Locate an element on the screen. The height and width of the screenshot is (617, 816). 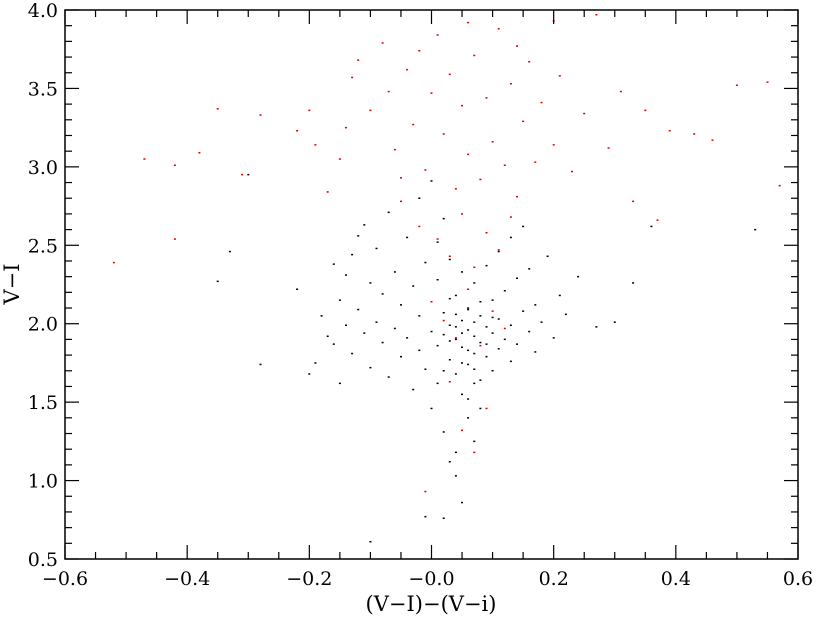
y-tick-label: 1.0 is located at coordinates (43, 482).